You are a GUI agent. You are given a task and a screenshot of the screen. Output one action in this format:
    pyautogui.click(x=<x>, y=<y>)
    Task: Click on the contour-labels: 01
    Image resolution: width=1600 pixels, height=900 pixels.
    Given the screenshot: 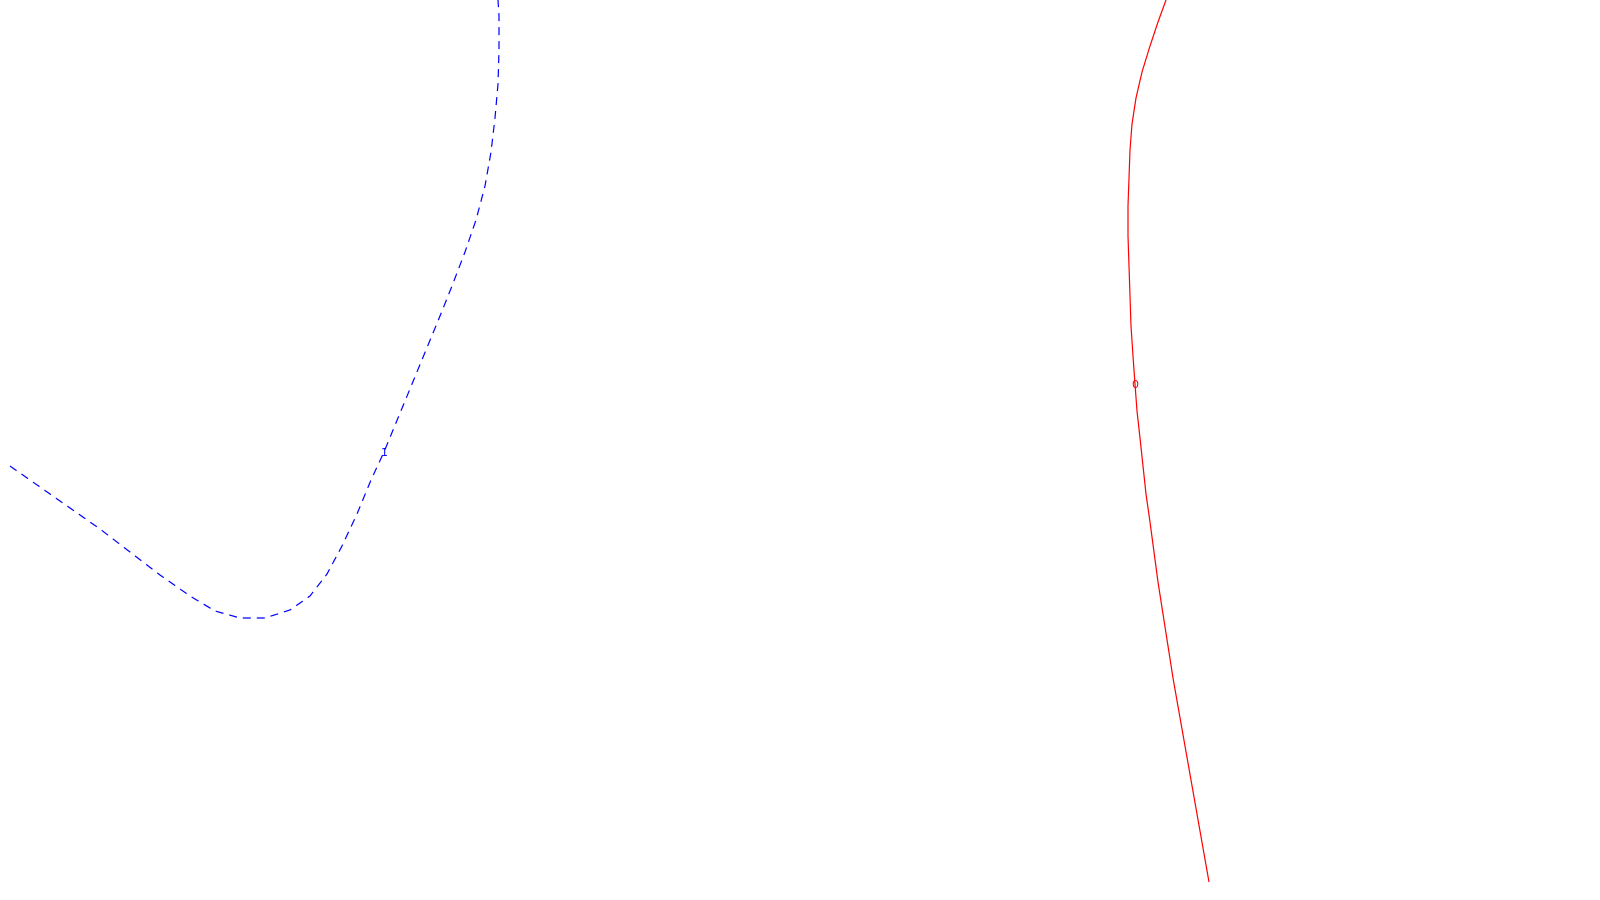 What is the action you would take?
    pyautogui.click(x=760, y=418)
    